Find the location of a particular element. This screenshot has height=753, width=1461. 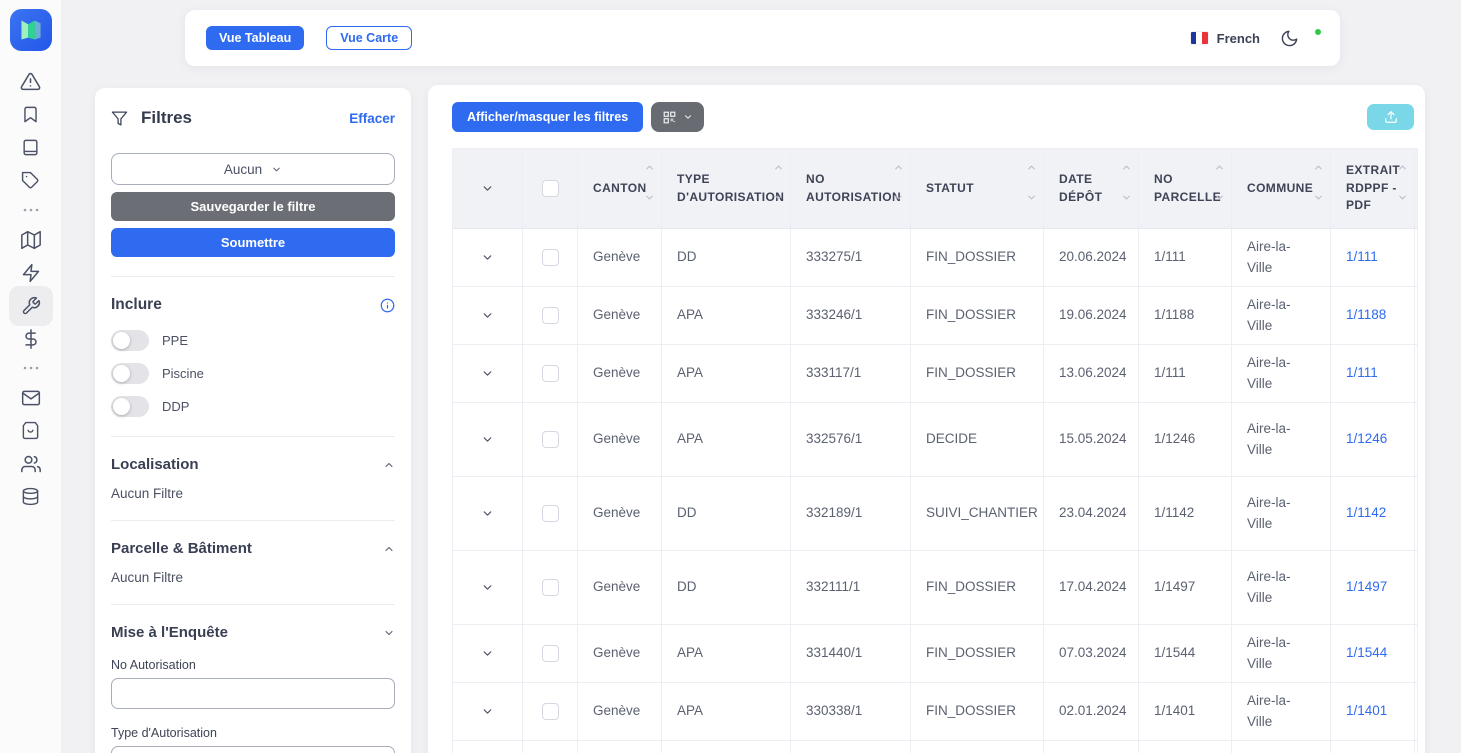

column-header: NO PARCELLE is located at coordinates (1185, 188).